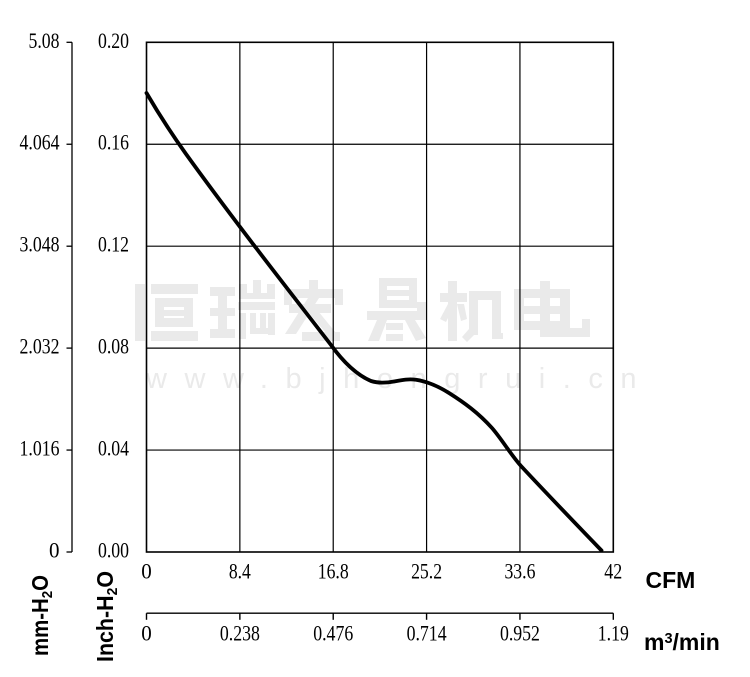 Image resolution: width=750 pixels, height=677 pixels. I want to click on svg-text: 16.8, so click(333, 571).